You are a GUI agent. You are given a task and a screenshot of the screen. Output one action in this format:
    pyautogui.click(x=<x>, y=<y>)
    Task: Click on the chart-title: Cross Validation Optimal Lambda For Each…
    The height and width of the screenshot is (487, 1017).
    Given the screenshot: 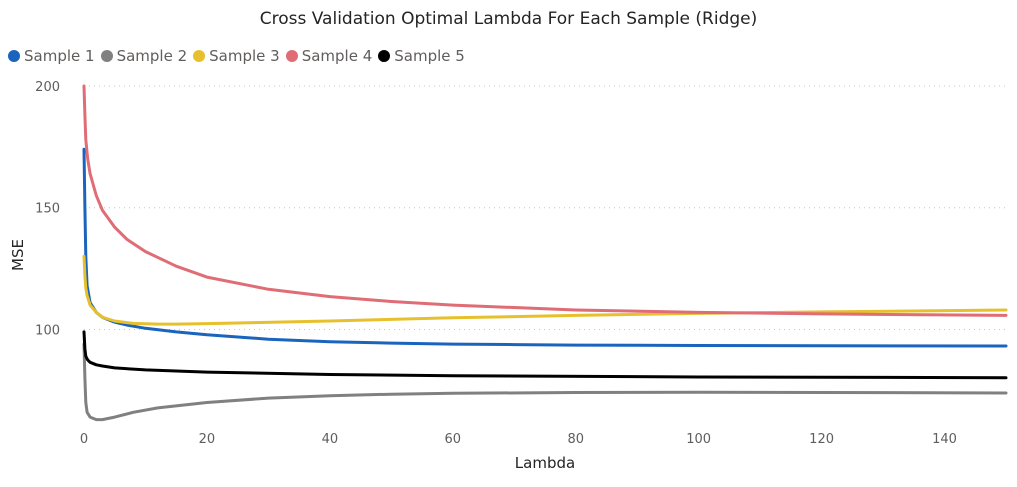 What is the action you would take?
    pyautogui.click(x=508, y=19)
    